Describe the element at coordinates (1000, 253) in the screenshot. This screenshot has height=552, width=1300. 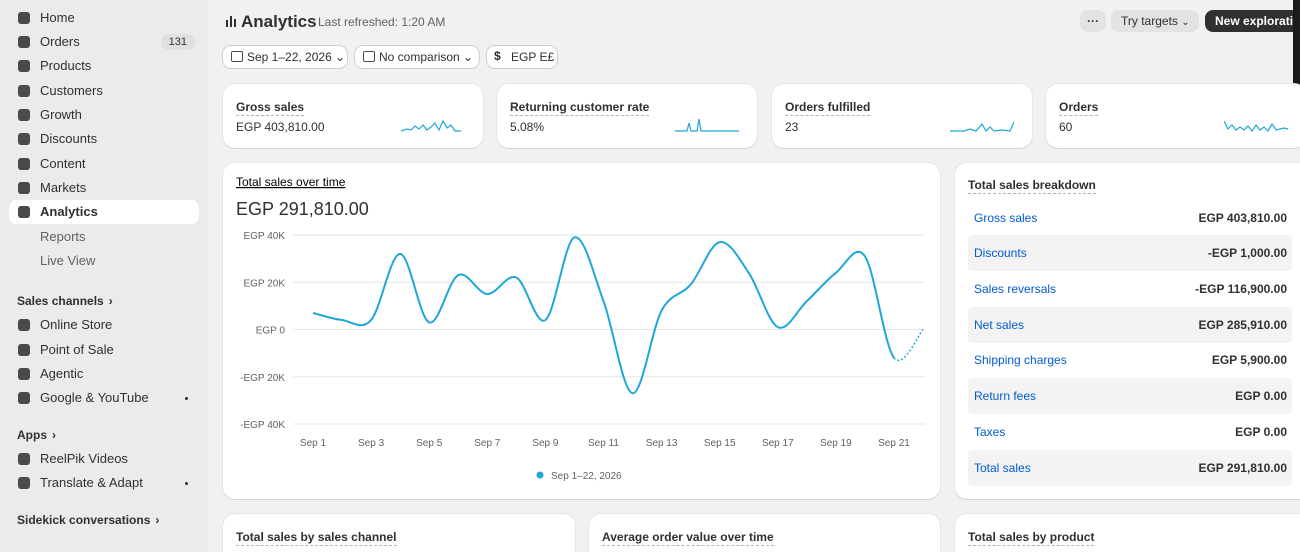
I see `breakdown-label: Discounts` at that location.